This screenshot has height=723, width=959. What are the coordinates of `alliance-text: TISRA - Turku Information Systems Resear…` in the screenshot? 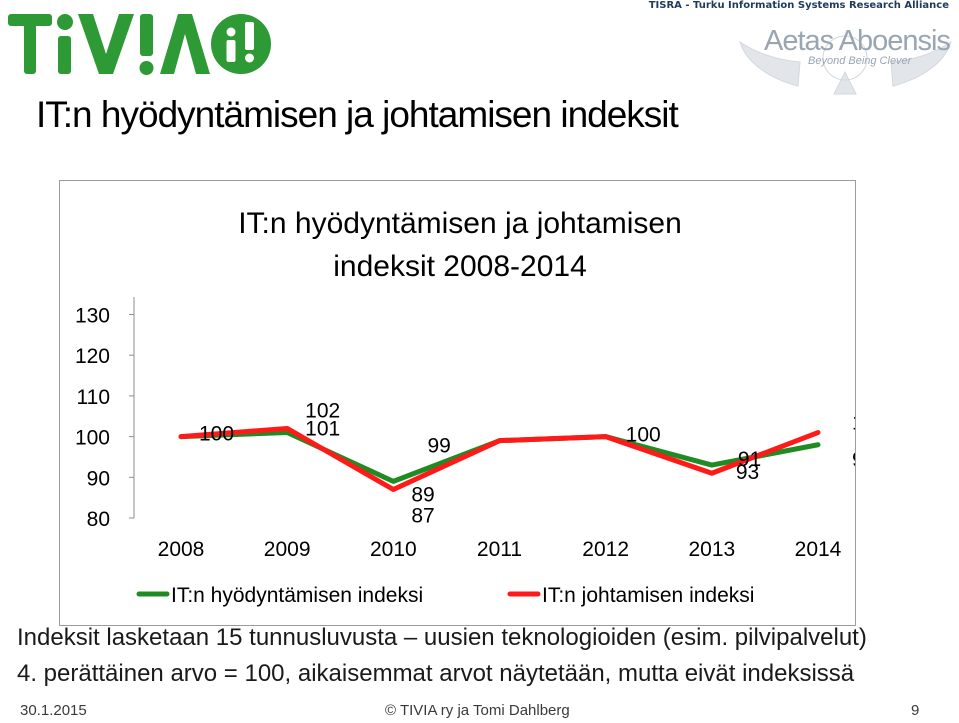 It's located at (798, 5).